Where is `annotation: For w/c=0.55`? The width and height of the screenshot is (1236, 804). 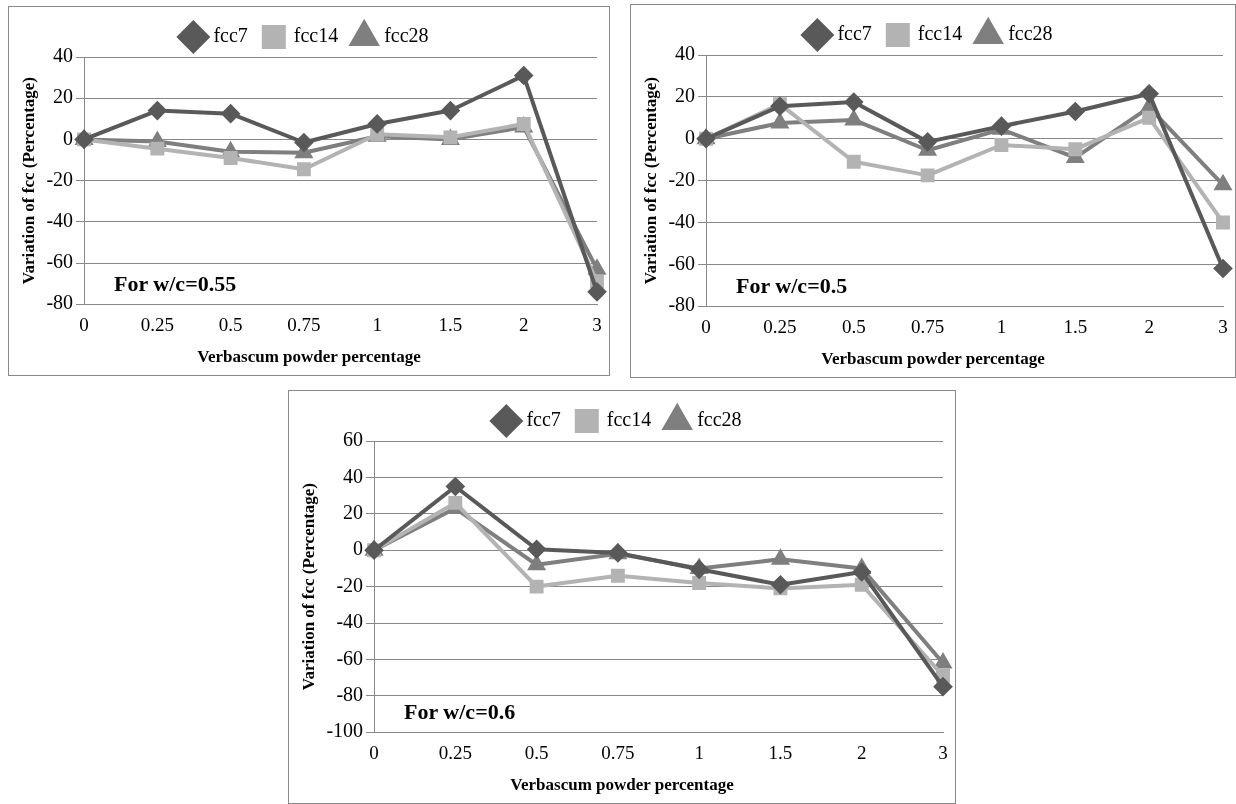
annotation: For w/c=0.55 is located at coordinates (175, 283).